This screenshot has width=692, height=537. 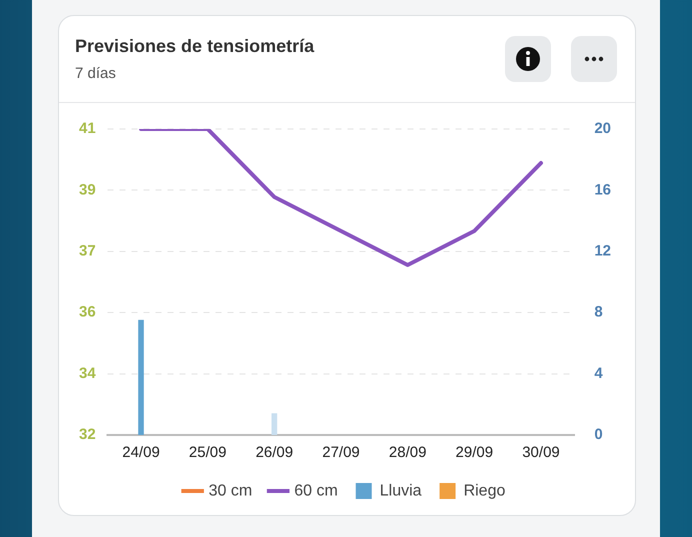 I want to click on y2-tick-label: 12, so click(x=603, y=251).